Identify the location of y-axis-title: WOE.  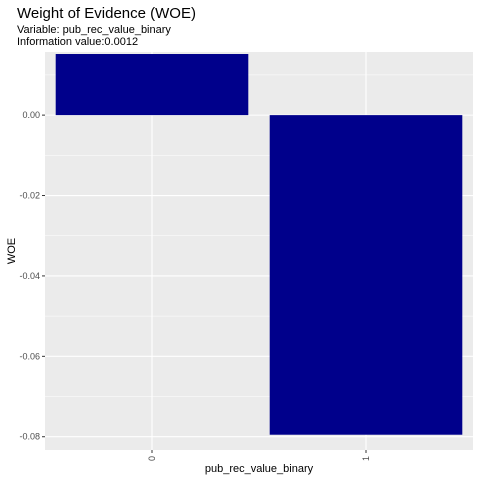
(12, 251).